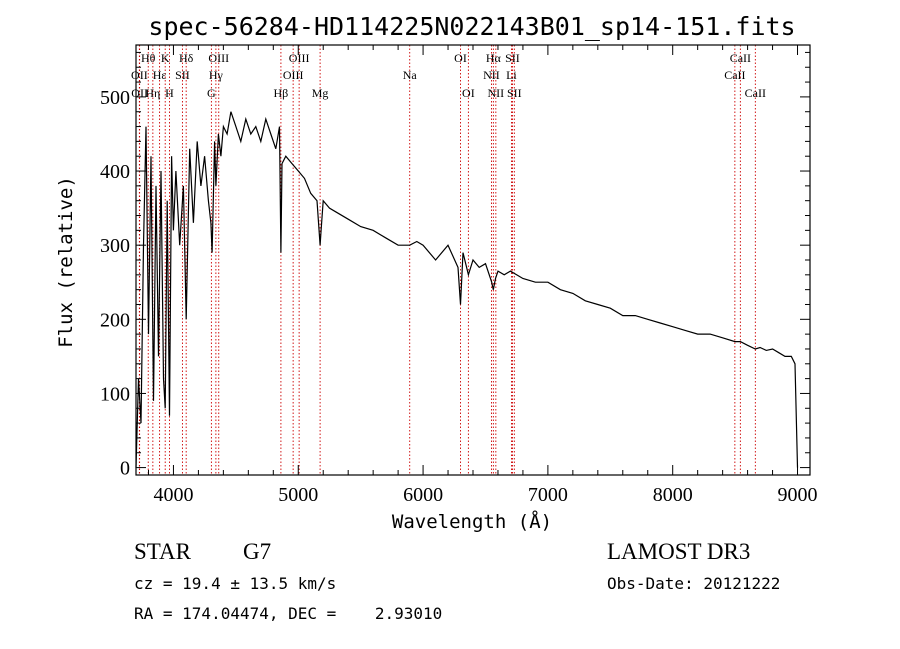  What do you see at coordinates (548, 495) in the screenshot?
I see `x-tick-label: 7000` at bounding box center [548, 495].